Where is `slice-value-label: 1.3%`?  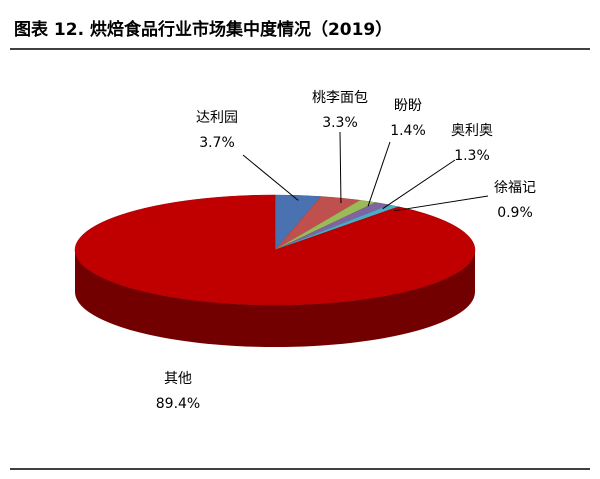
slice-value-label: 1.3% is located at coordinates (472, 156).